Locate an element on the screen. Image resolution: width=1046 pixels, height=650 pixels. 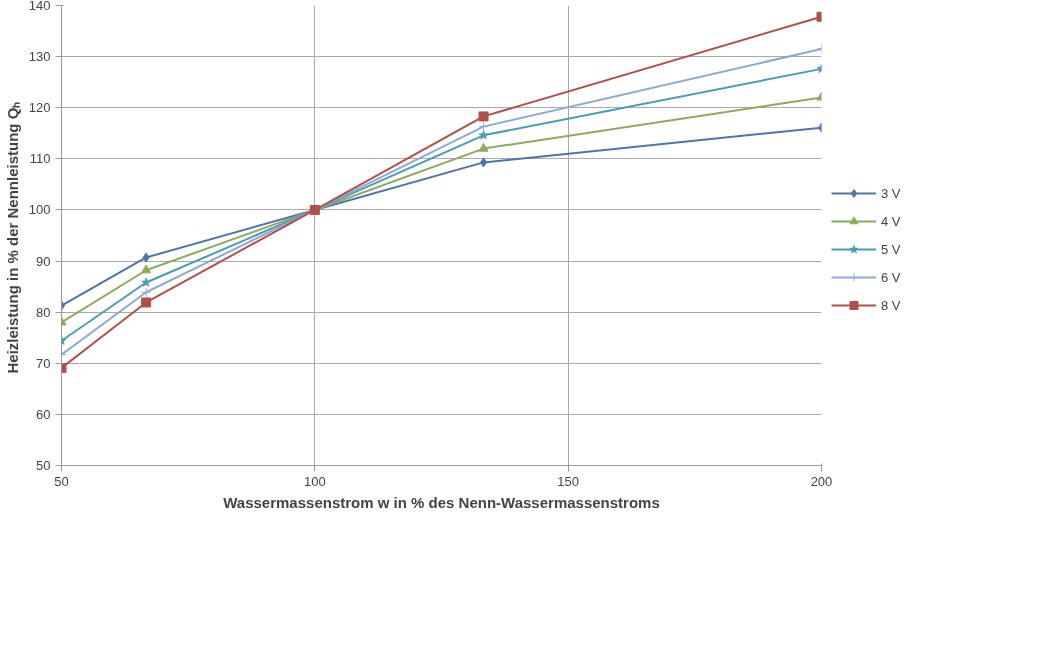
y-tick-label: 80 is located at coordinates (43, 312).